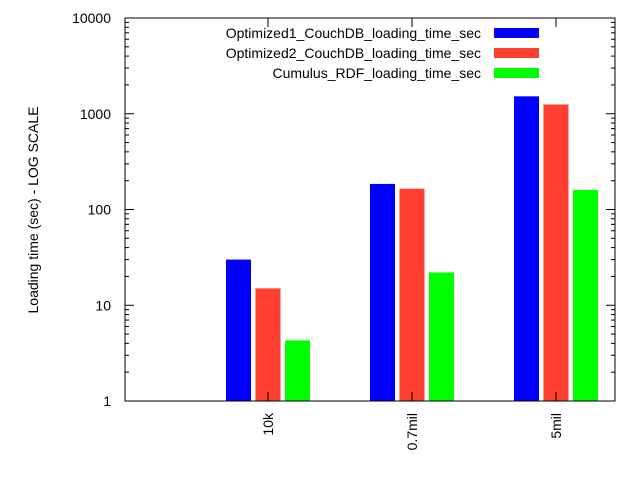 The width and height of the screenshot is (640, 480). Describe the element at coordinates (100, 210) in the screenshot. I see `y-tick-label: 100` at that location.